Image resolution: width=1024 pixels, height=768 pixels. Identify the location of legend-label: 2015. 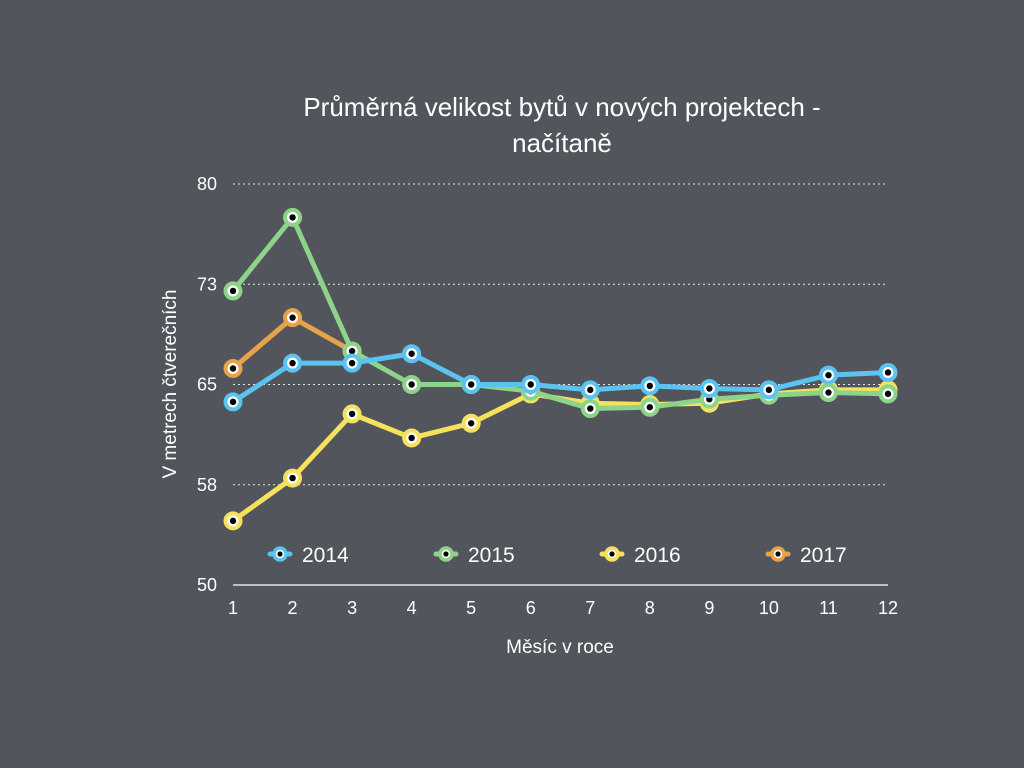
(491, 555).